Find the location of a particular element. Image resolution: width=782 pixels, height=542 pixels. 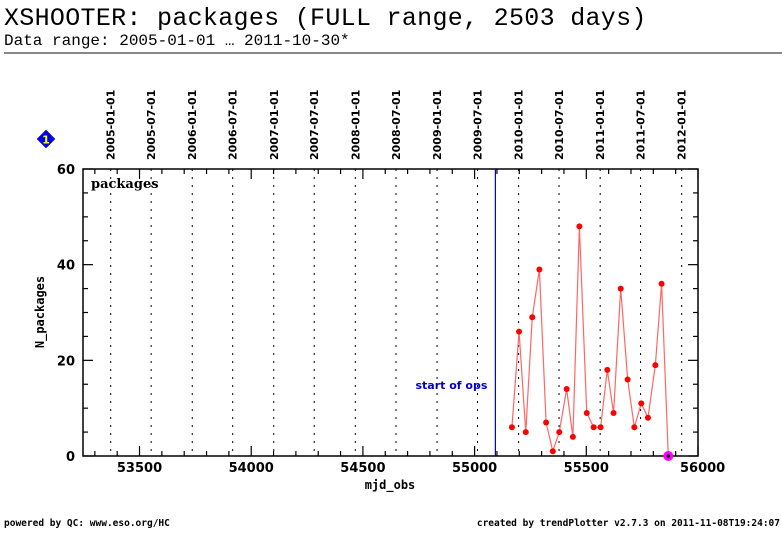

x-tick-labels: 53500 54000 54500 55000 55500 56000 is located at coordinates (421, 468).